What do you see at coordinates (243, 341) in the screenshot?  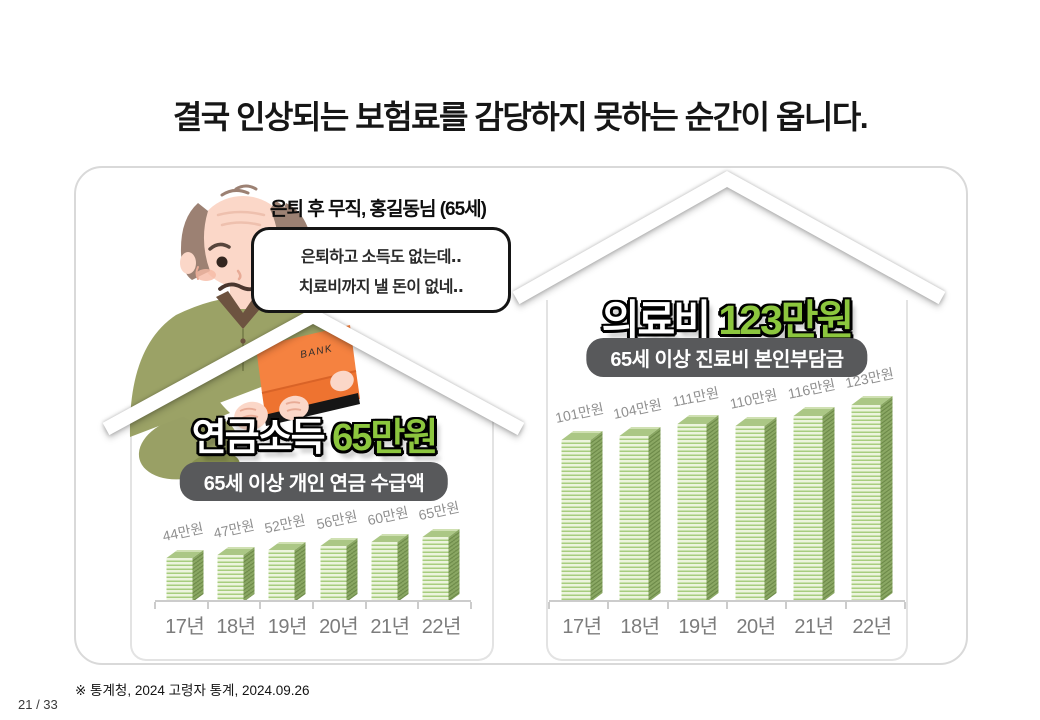 I see `button` at bounding box center [243, 341].